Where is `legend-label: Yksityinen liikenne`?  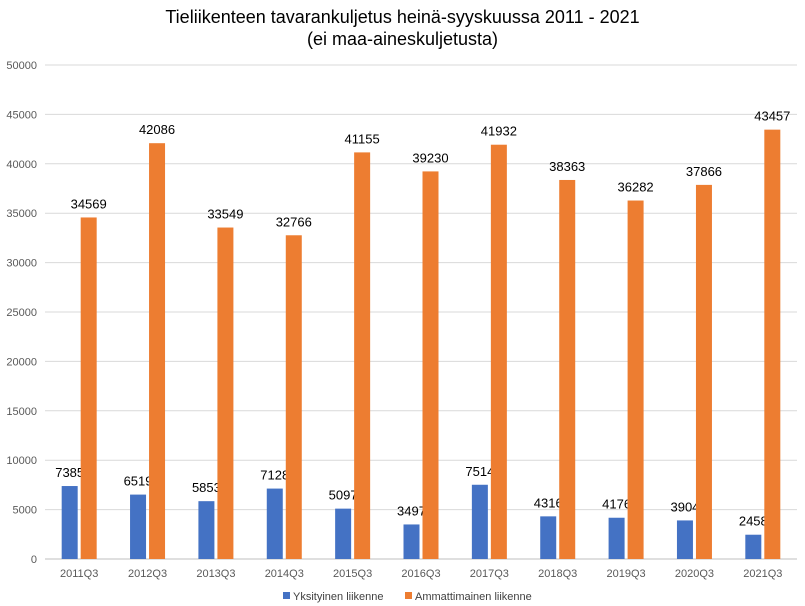 legend-label: Yksityinen liikenne is located at coordinates (338, 597).